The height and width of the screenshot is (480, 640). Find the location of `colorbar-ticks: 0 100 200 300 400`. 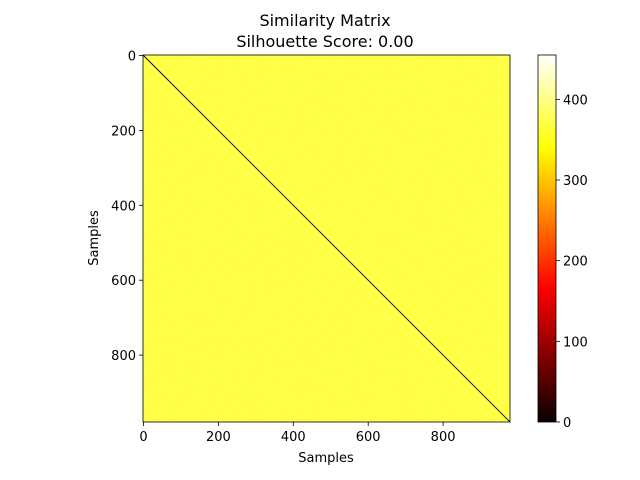

colorbar-ticks: 0 100 200 300 400 is located at coordinates (572, 262).